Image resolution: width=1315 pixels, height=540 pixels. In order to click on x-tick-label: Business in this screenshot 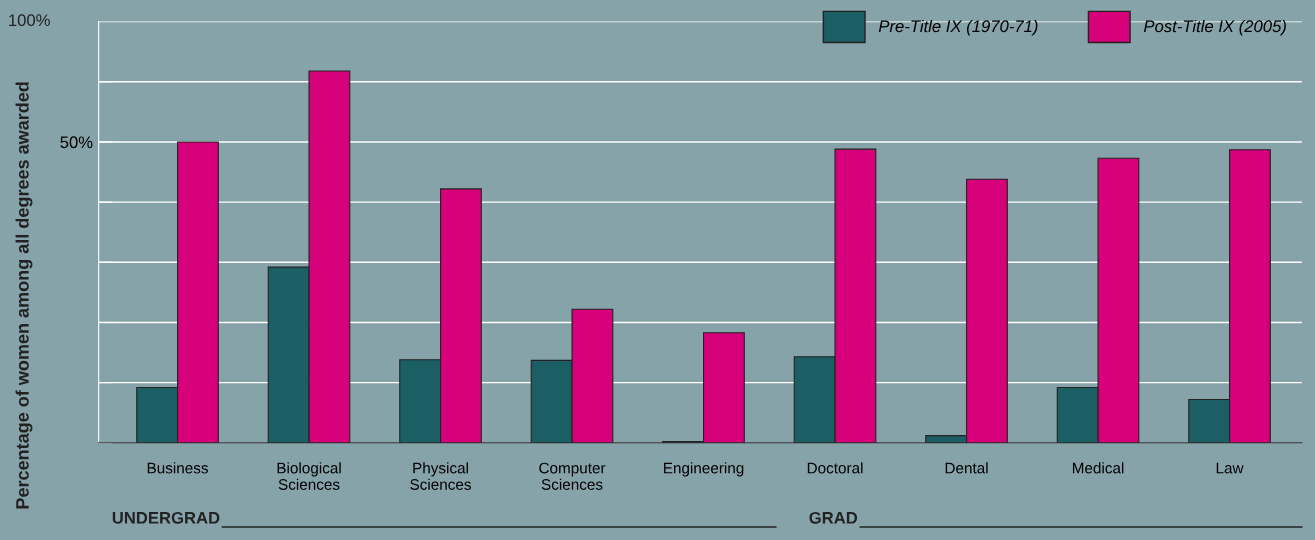, I will do `click(177, 468)`.